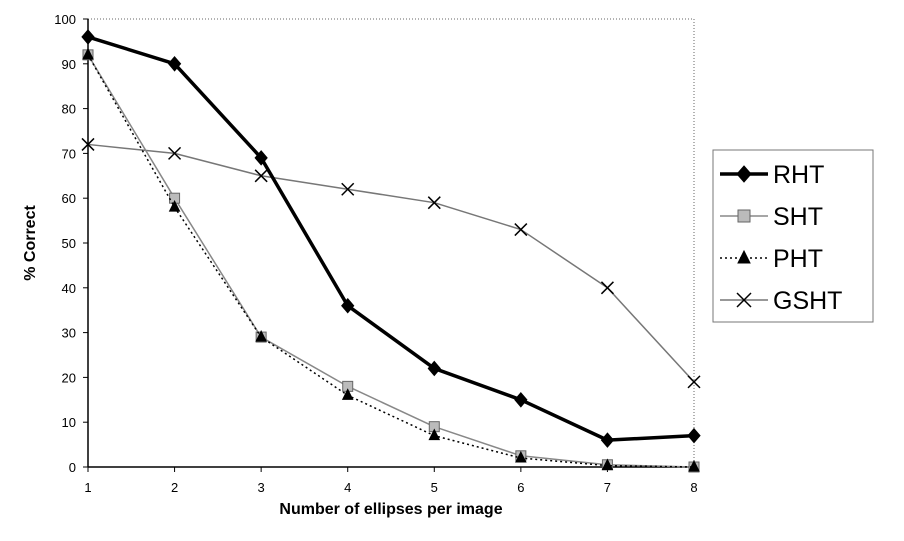 The height and width of the screenshot is (541, 904). What do you see at coordinates (69, 64) in the screenshot?
I see `y-tick-label: 90` at bounding box center [69, 64].